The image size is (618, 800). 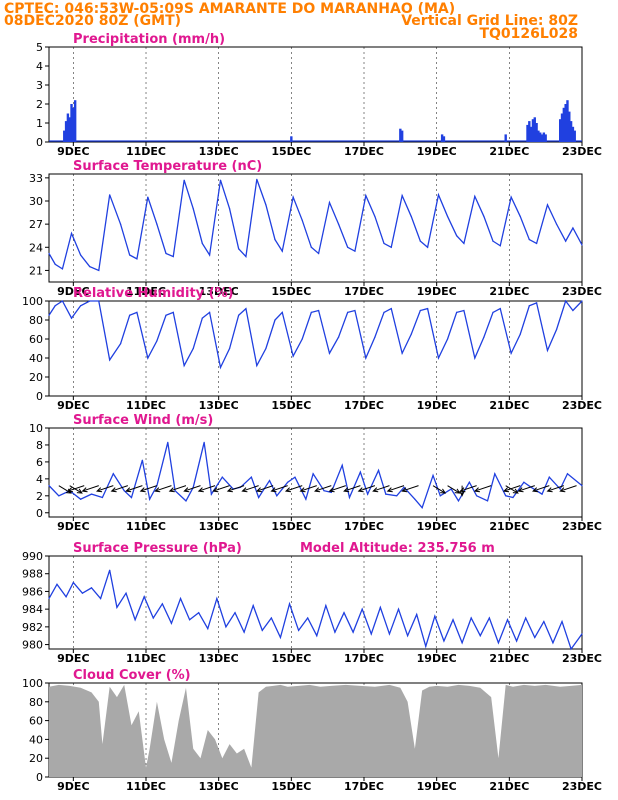 I want to click on header-grid-line: Vertical Grid Line: 80Z, so click(x=489, y=21).